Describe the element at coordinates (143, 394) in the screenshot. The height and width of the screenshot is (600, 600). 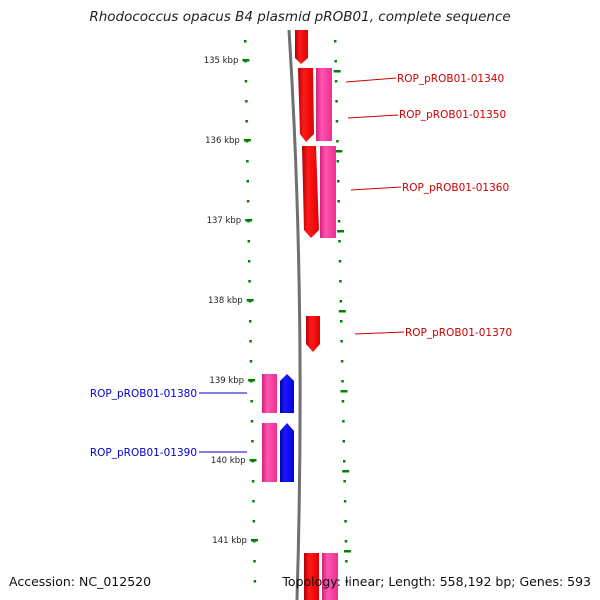
I see `gene-label-01380: ROP_pROB01-01380` at that location.